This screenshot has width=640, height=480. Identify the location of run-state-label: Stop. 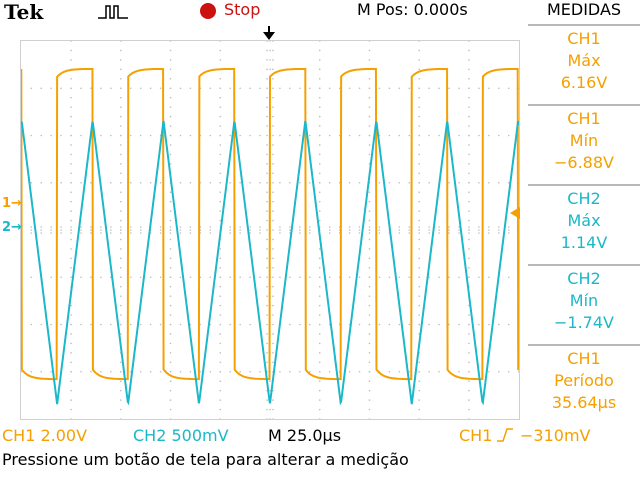
(242, 9).